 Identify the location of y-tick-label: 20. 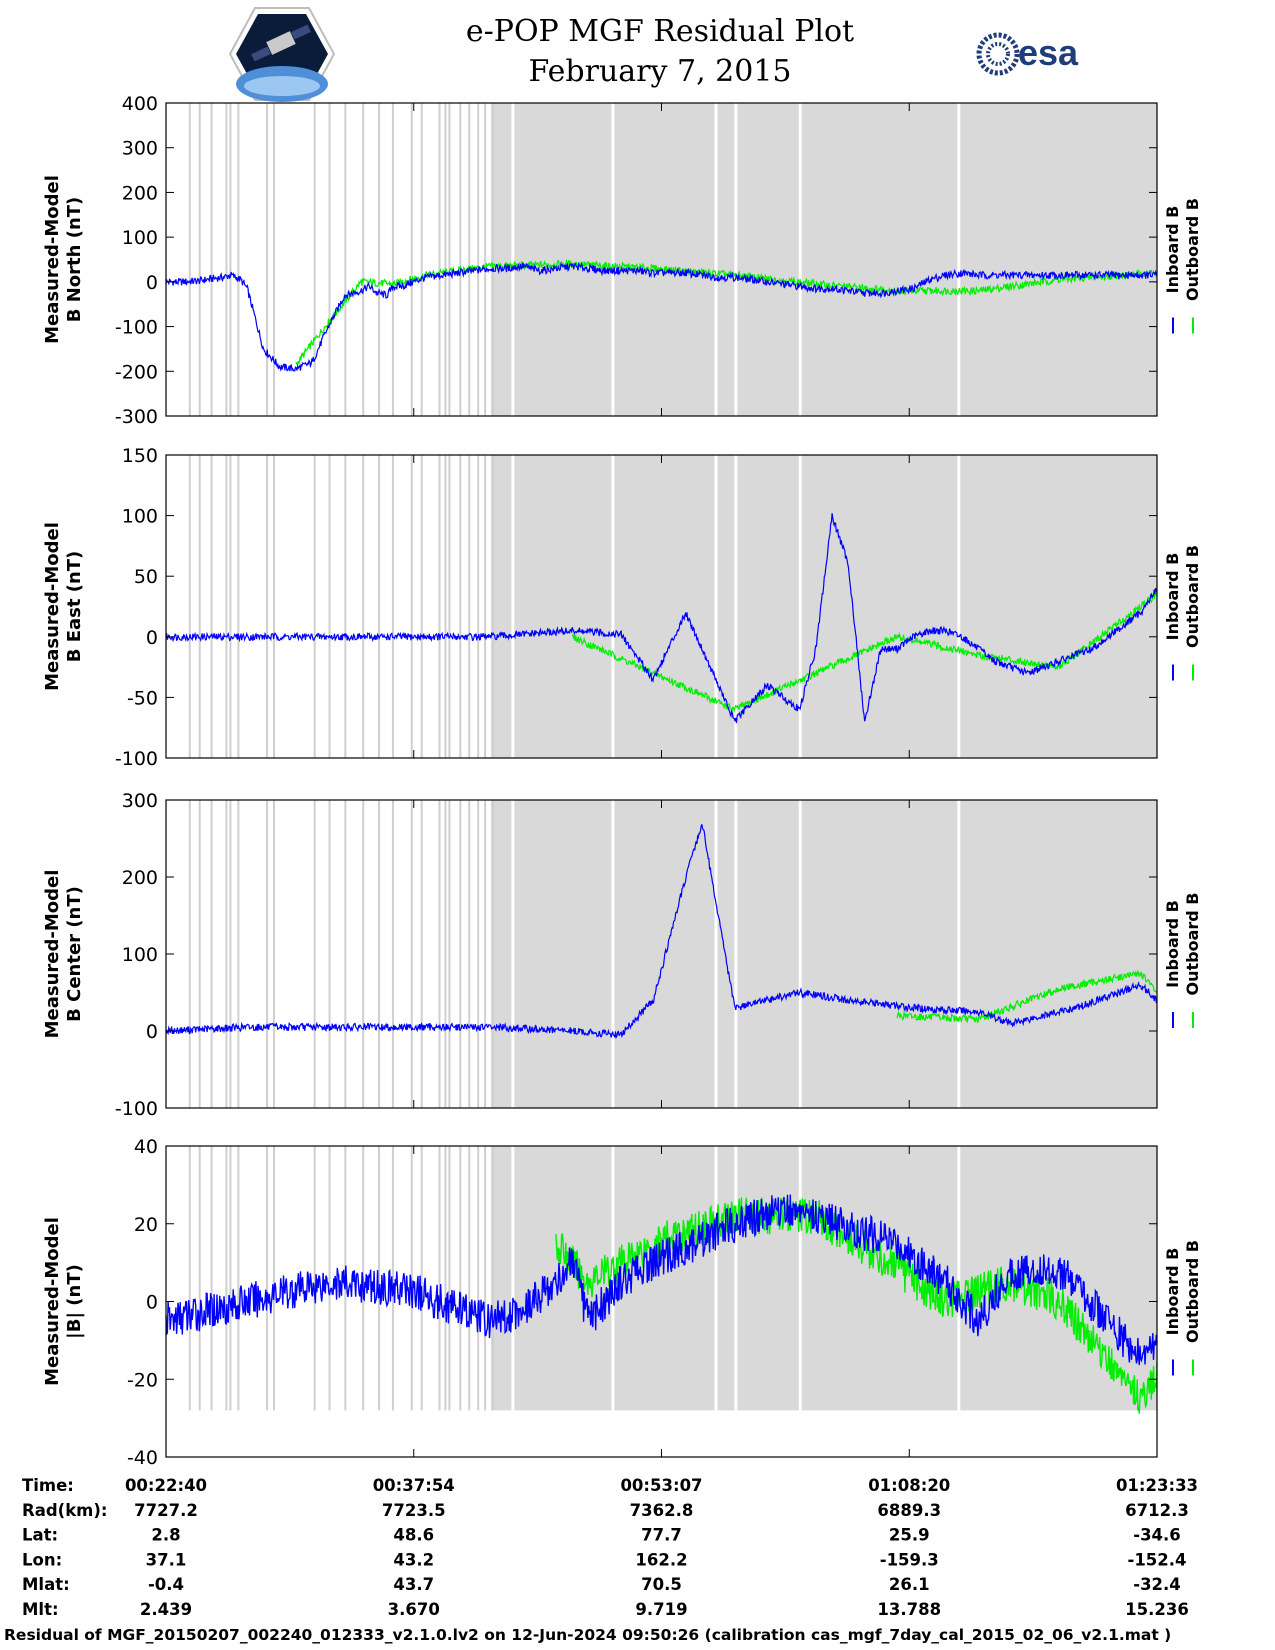
(146, 1225).